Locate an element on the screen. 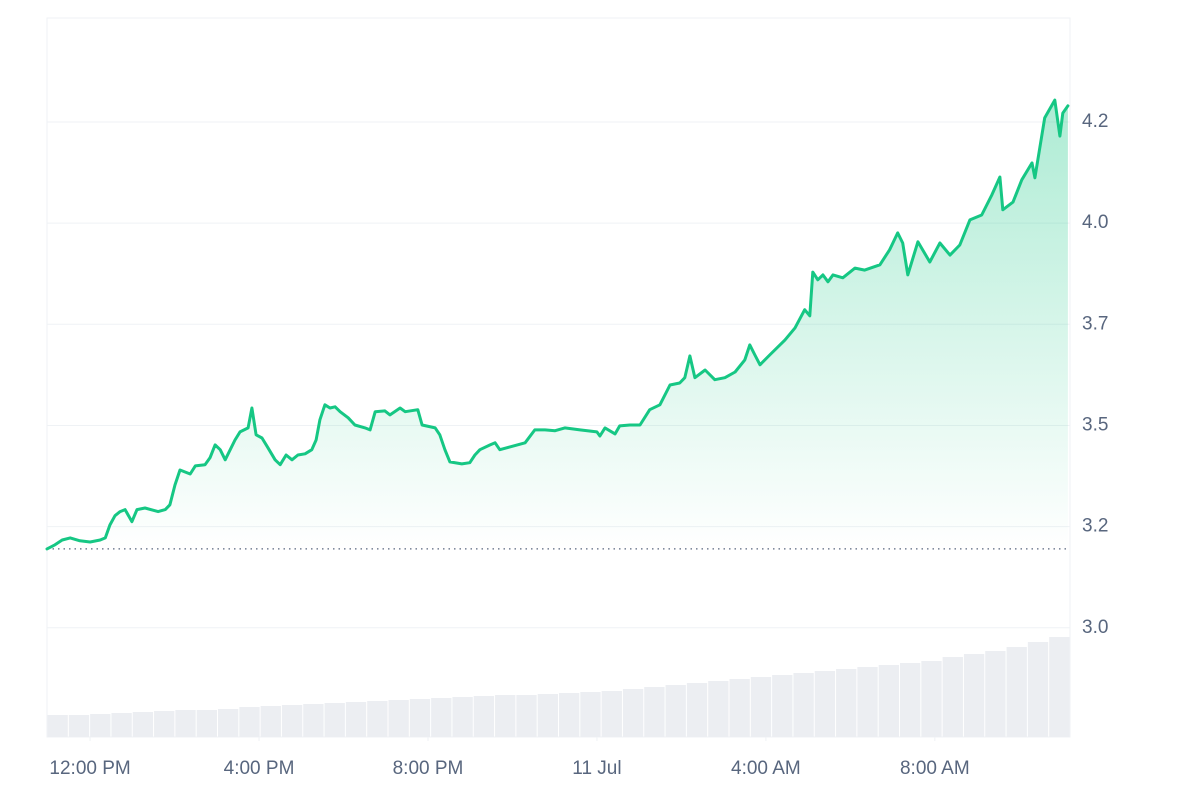  y-tick-label: 4.2 is located at coordinates (1095, 121).